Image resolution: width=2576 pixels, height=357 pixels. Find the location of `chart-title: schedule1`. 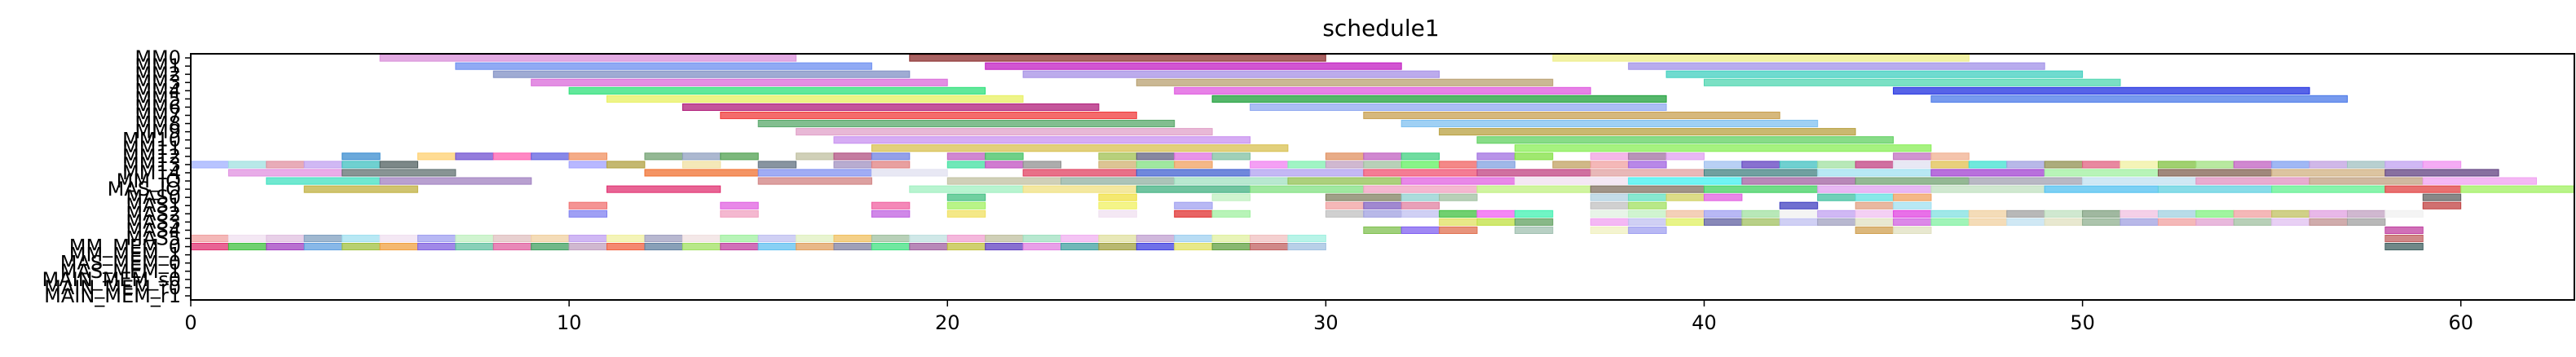

chart-title: schedule1 is located at coordinates (1380, 28).